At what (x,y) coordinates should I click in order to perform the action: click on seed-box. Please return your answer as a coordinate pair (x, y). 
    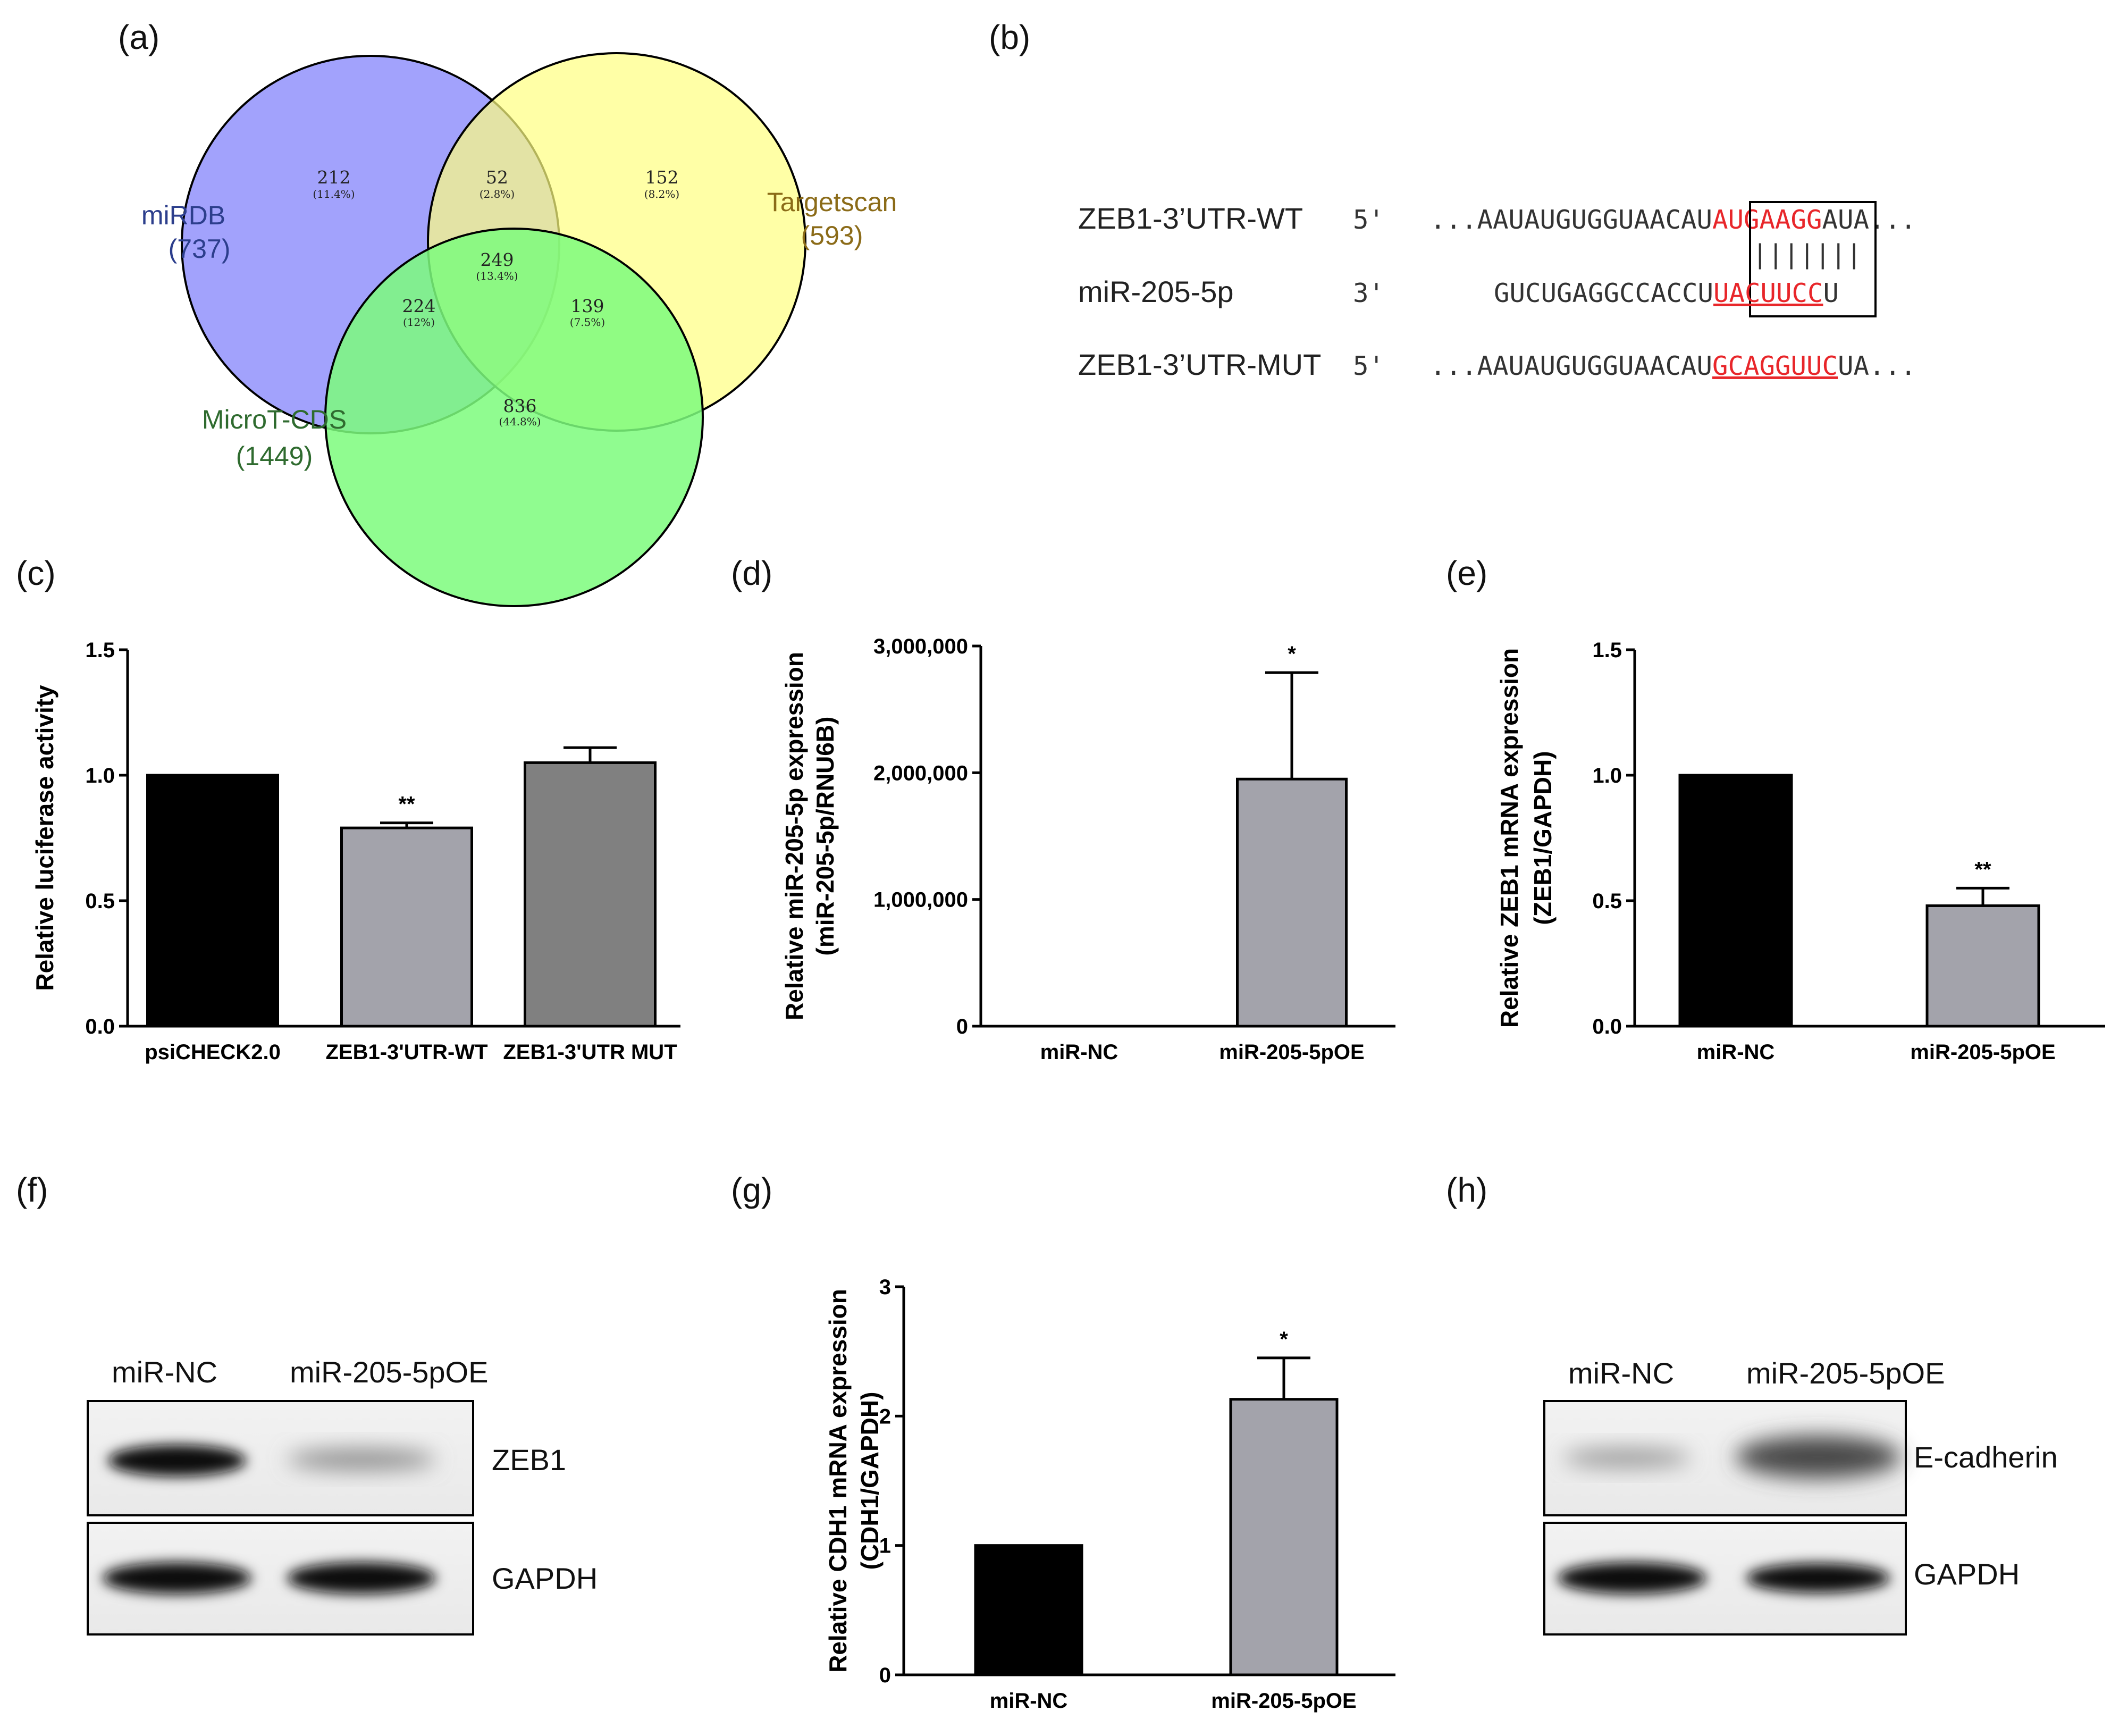
    Looking at the image, I should click on (1813, 259).